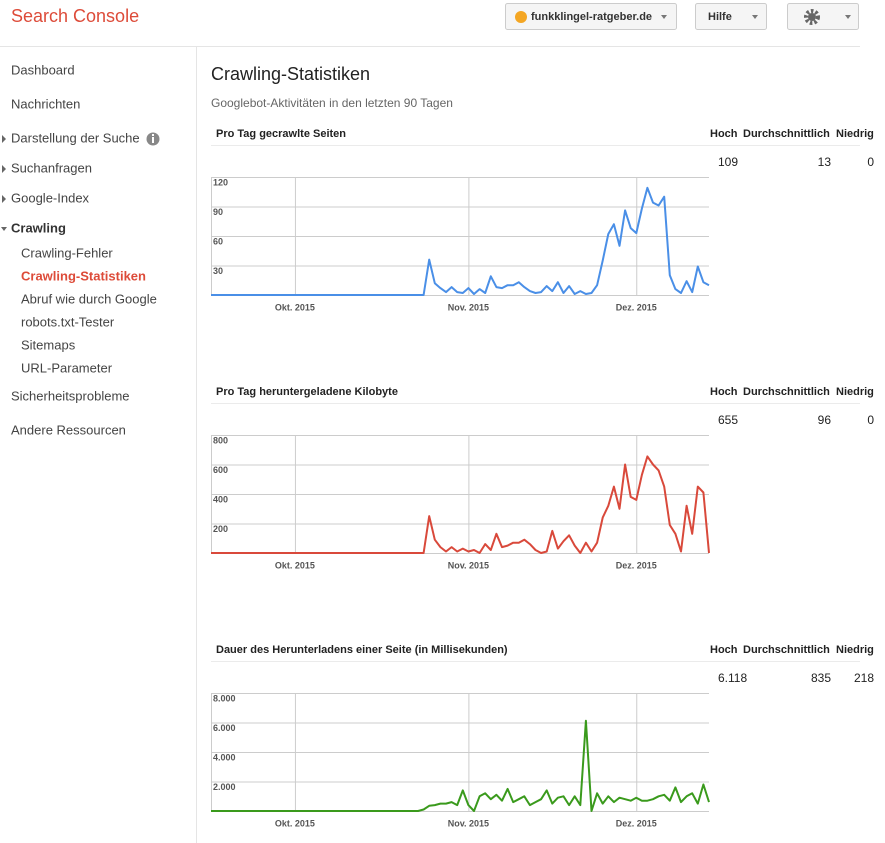 This screenshot has height=843, width=885. What do you see at coordinates (51, 167) in the screenshot?
I see `nav-item: Suchanfragen` at bounding box center [51, 167].